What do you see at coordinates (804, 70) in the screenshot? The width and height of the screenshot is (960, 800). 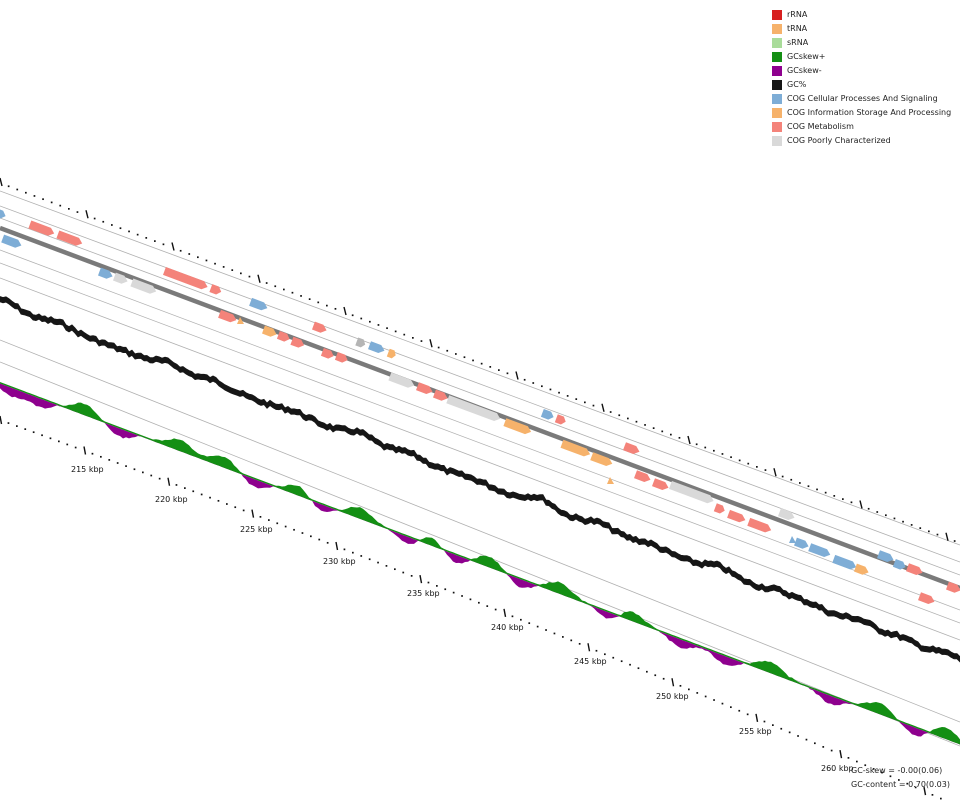 I see `legend-label: GCskew-` at bounding box center [804, 70].